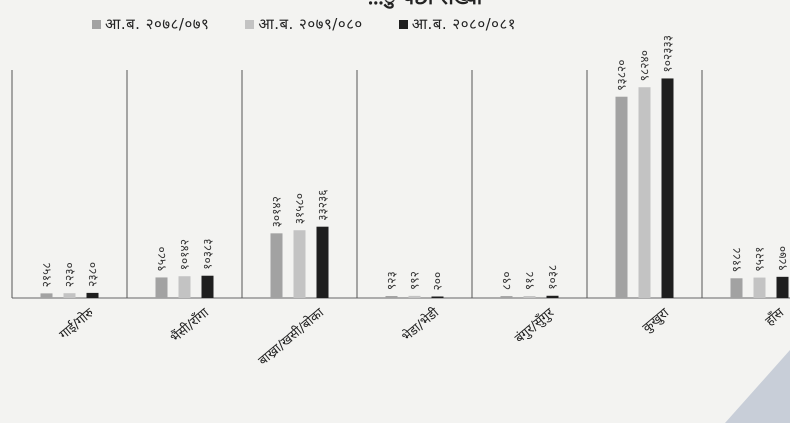  What do you see at coordinates (622, 75) in the screenshot?
I see `value-label: ९३८२०` at bounding box center [622, 75].